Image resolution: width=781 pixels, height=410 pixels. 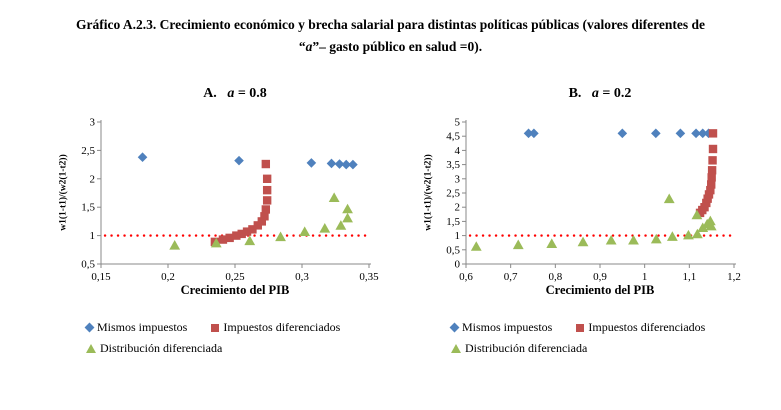 I want to click on y-tick-label: 4, so click(x=458, y=151).